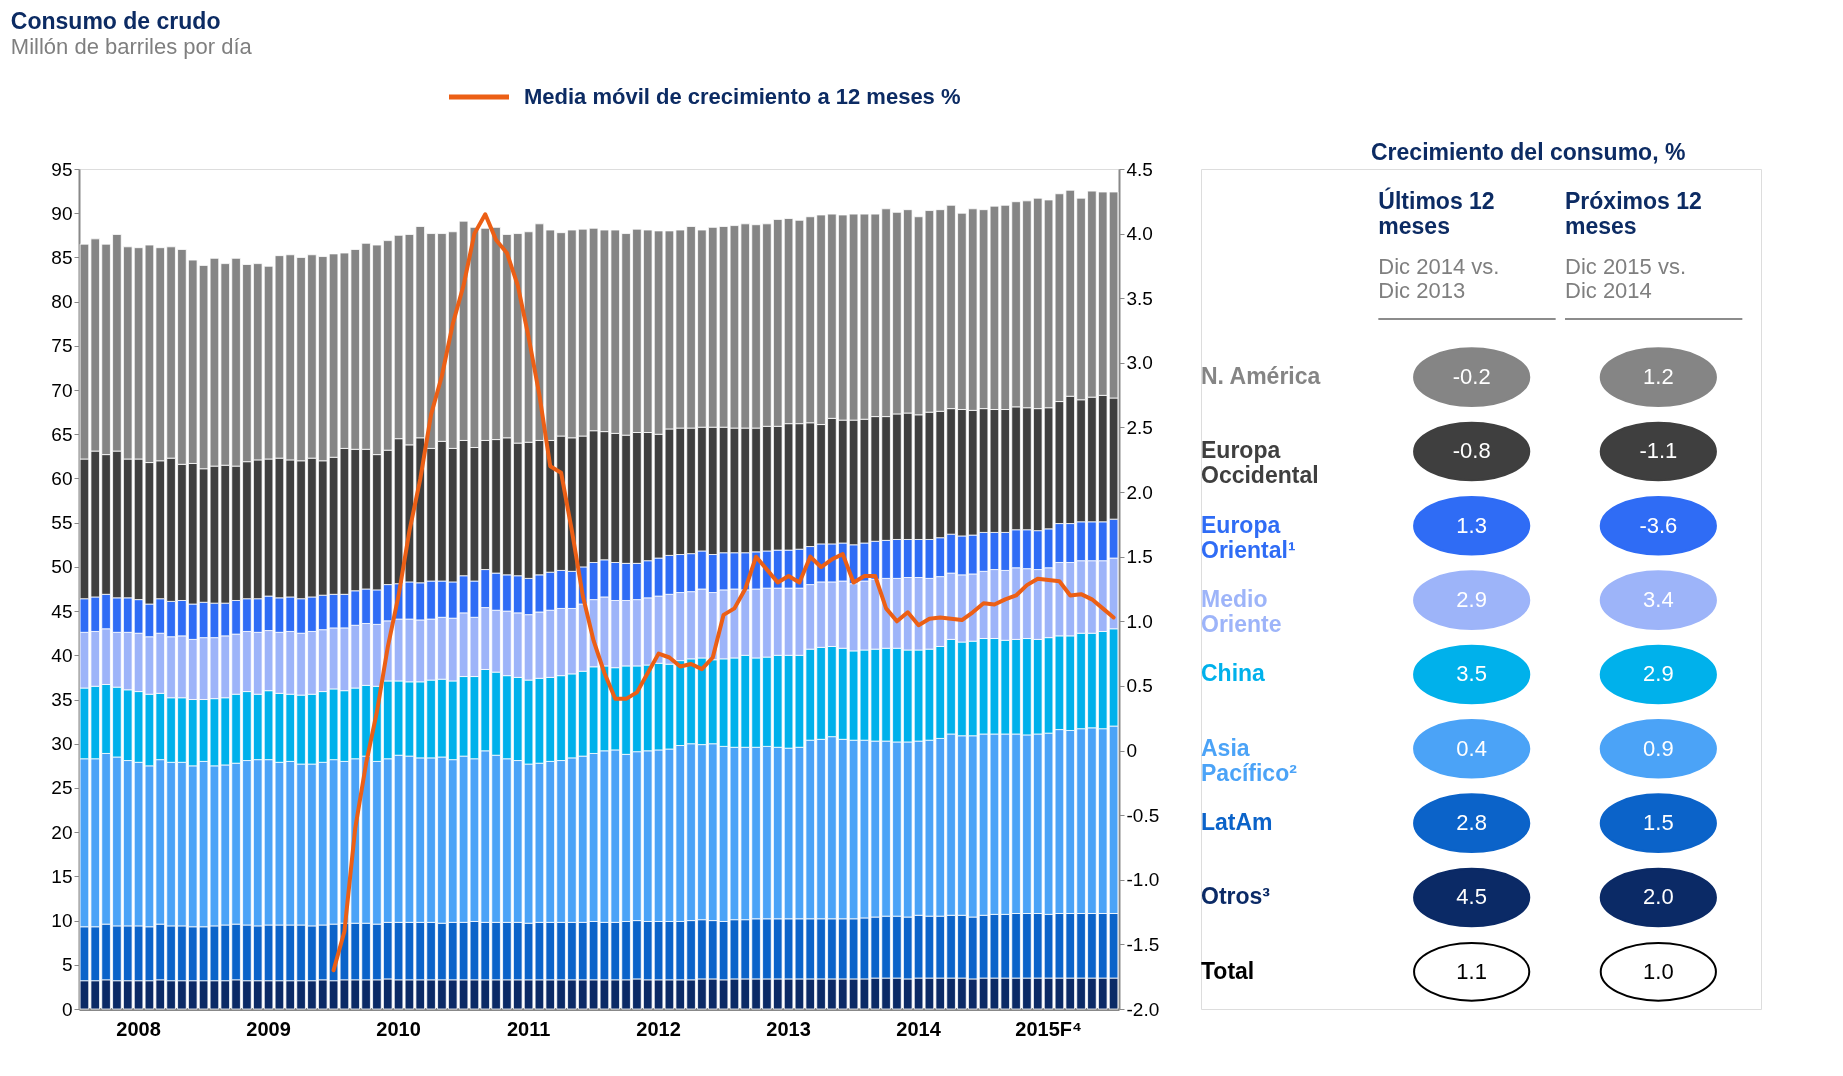  I want to click on y-tick-label: 90, so click(62, 213).